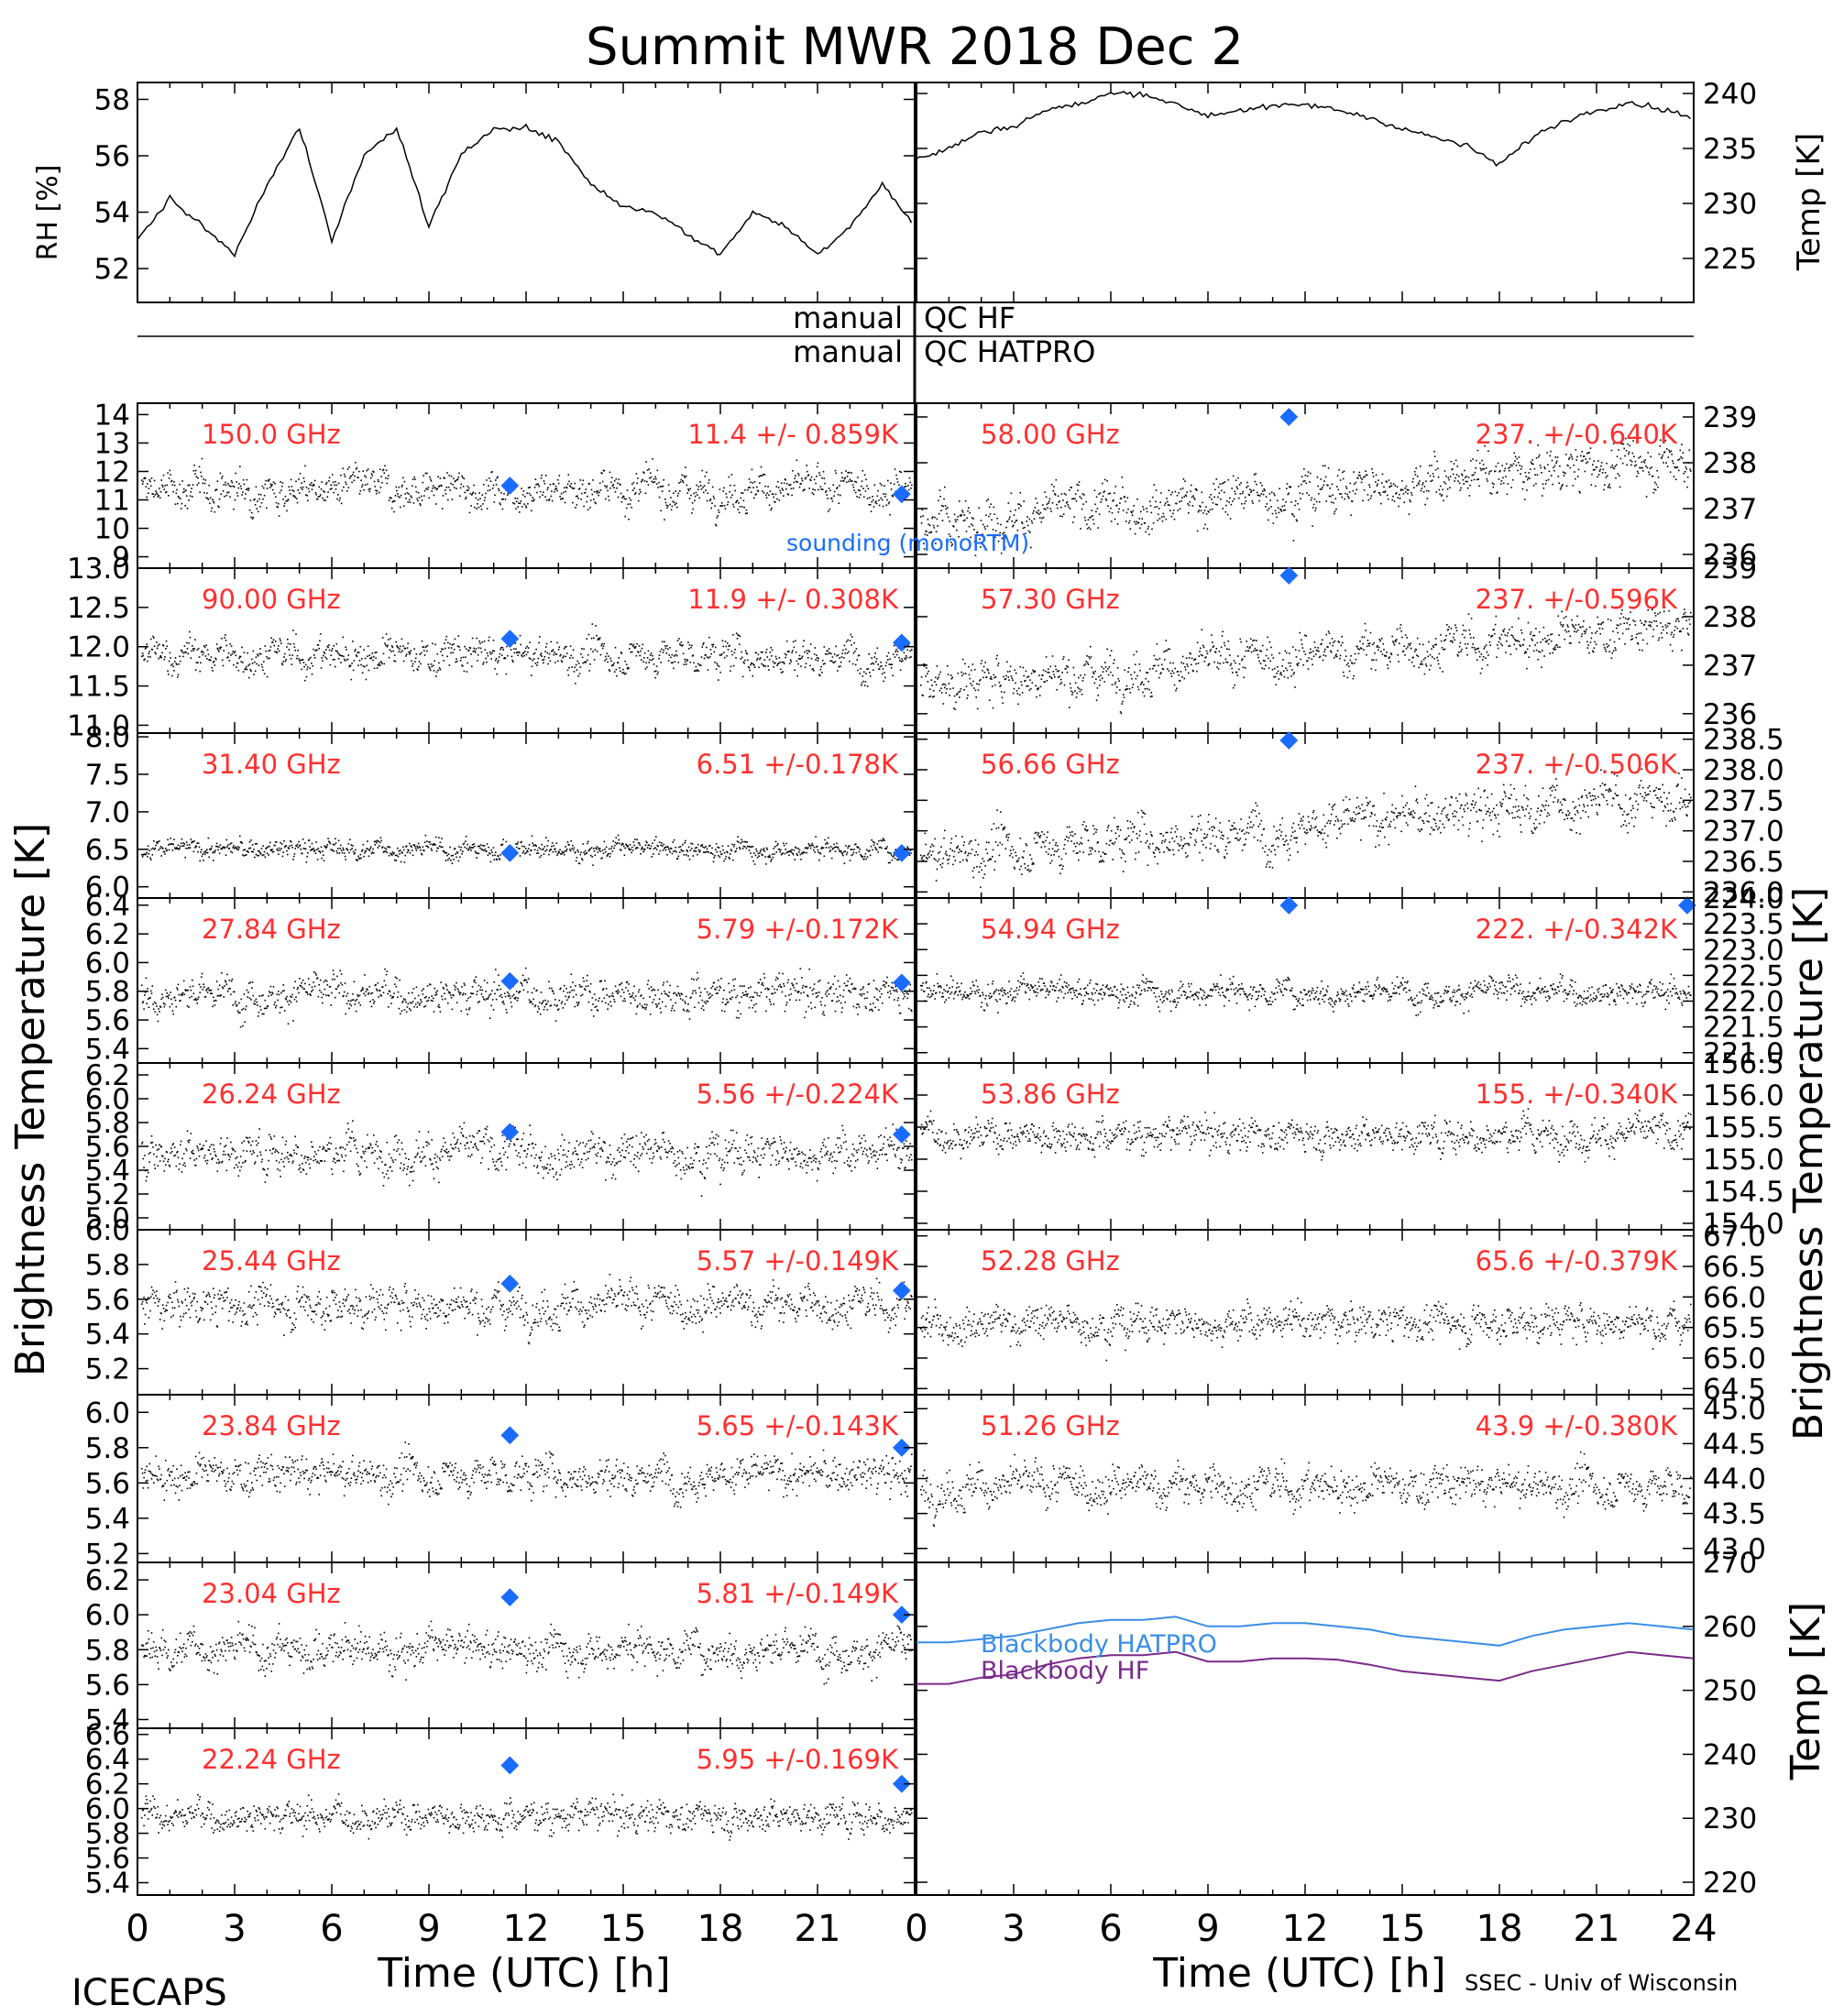 Image resolution: width=1833 pixels, height=2016 pixels. Describe the element at coordinates (112, 501) in the screenshot. I see `y-tick-label: 11` at that location.